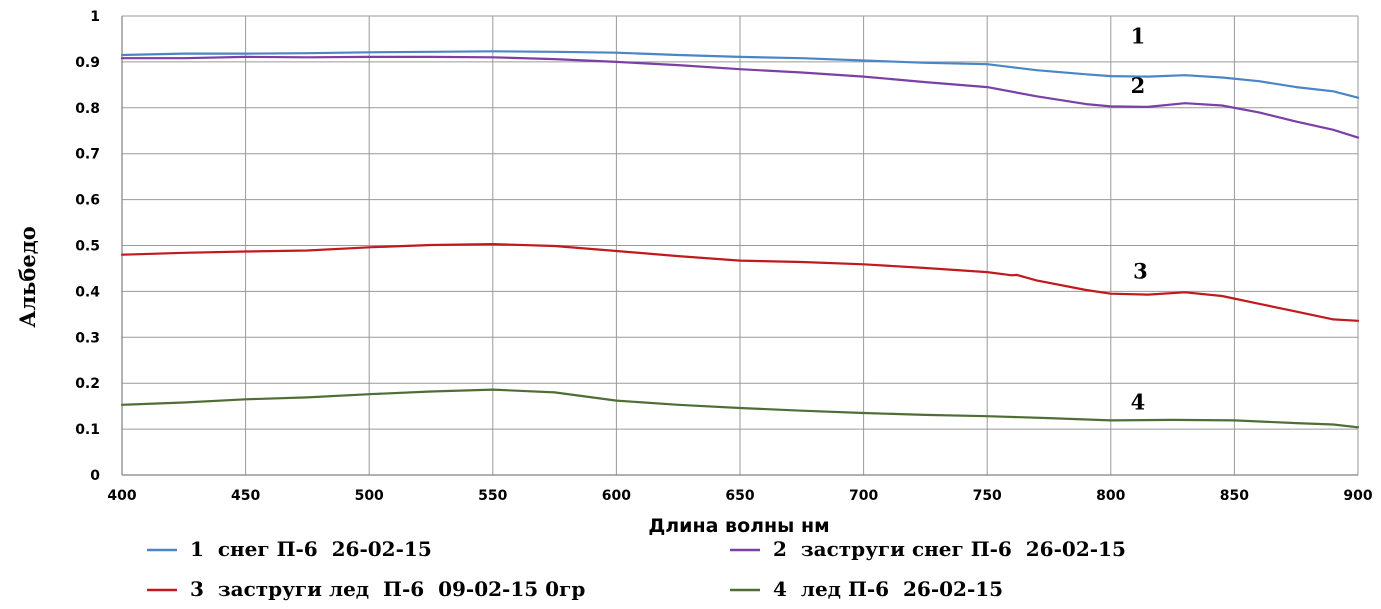  Describe the element at coordinates (492, 496) in the screenshot. I see `x-tick-label: 550` at that location.